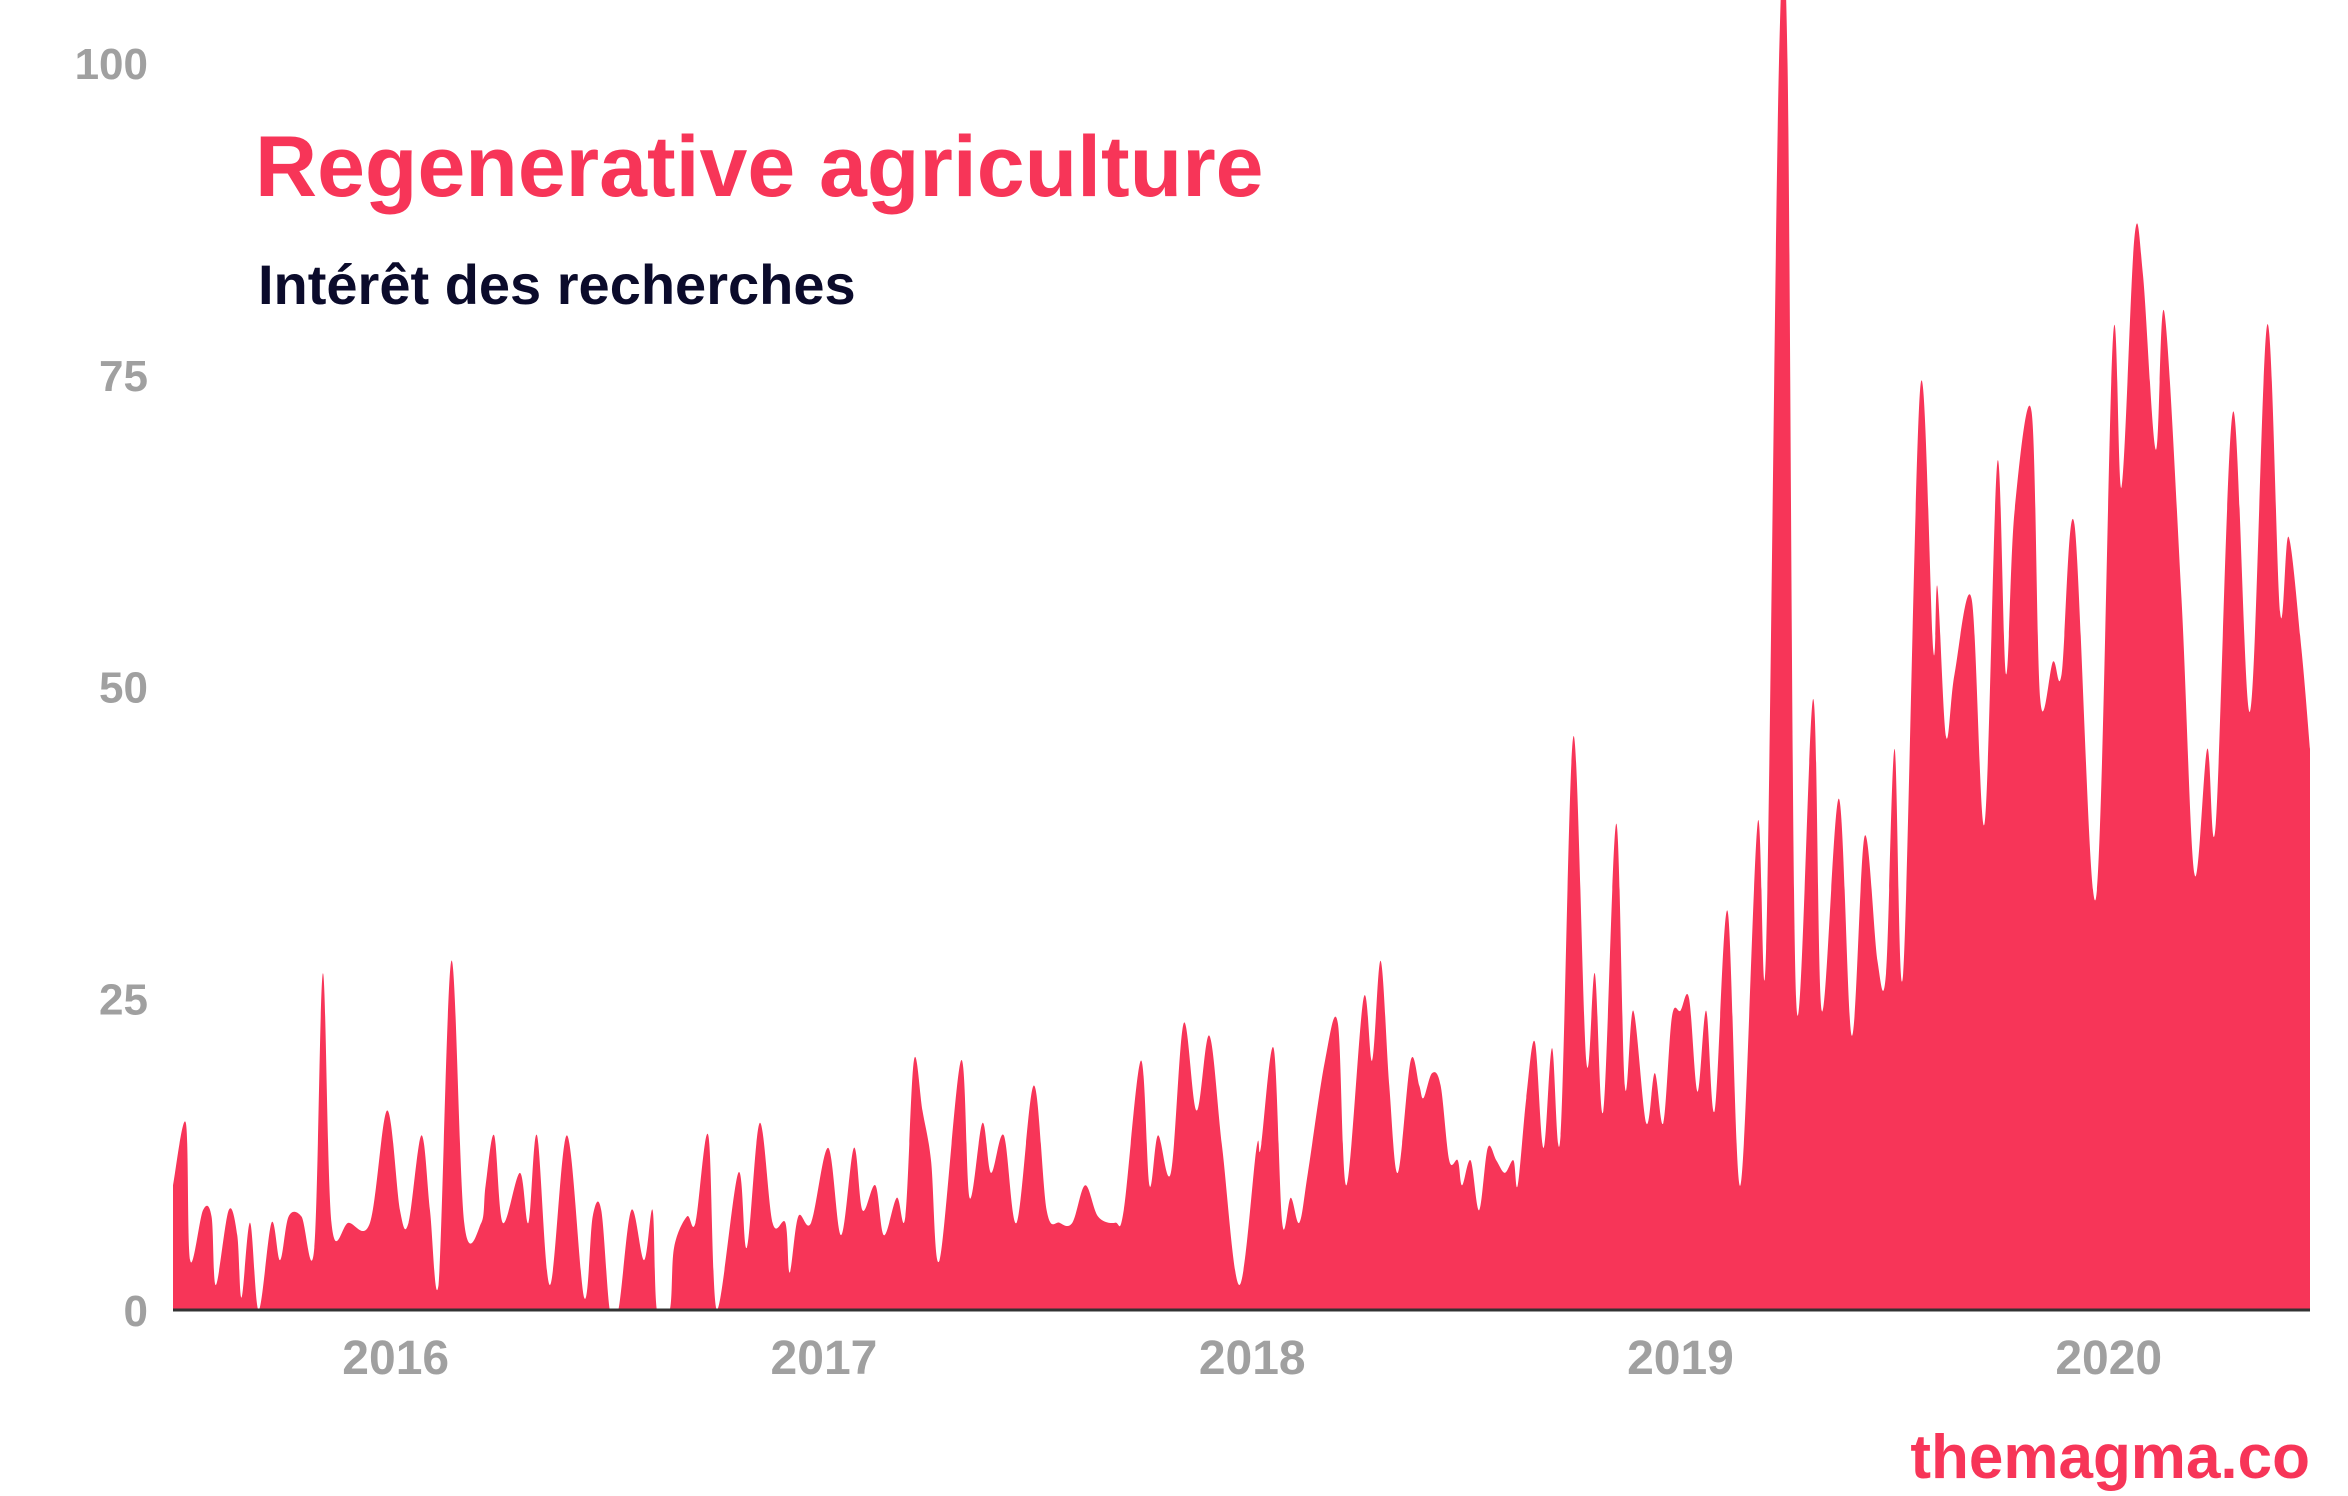 Image resolution: width=2348 pixels, height=1496 pixels. What do you see at coordinates (759, 167) in the screenshot?
I see `chart-title: Regenerative agriculture` at bounding box center [759, 167].